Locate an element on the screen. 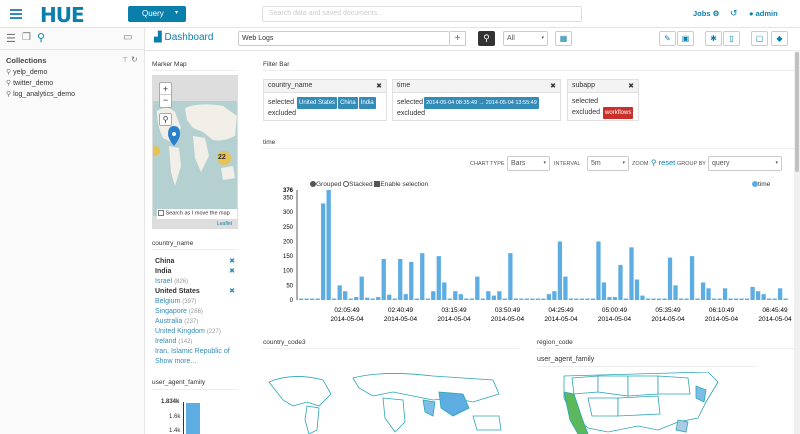 This screenshot has height=434, width=800. search-icon: ⚲ is located at coordinates (41, 38).